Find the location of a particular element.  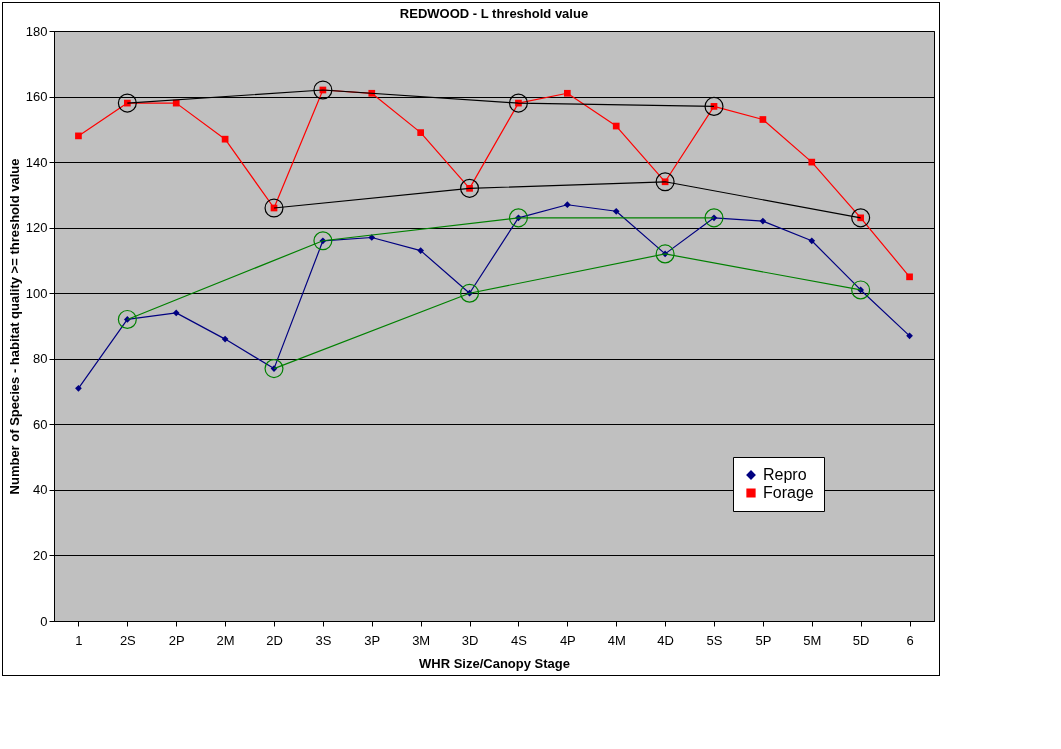

y-tick-label: 40 is located at coordinates (40, 490).